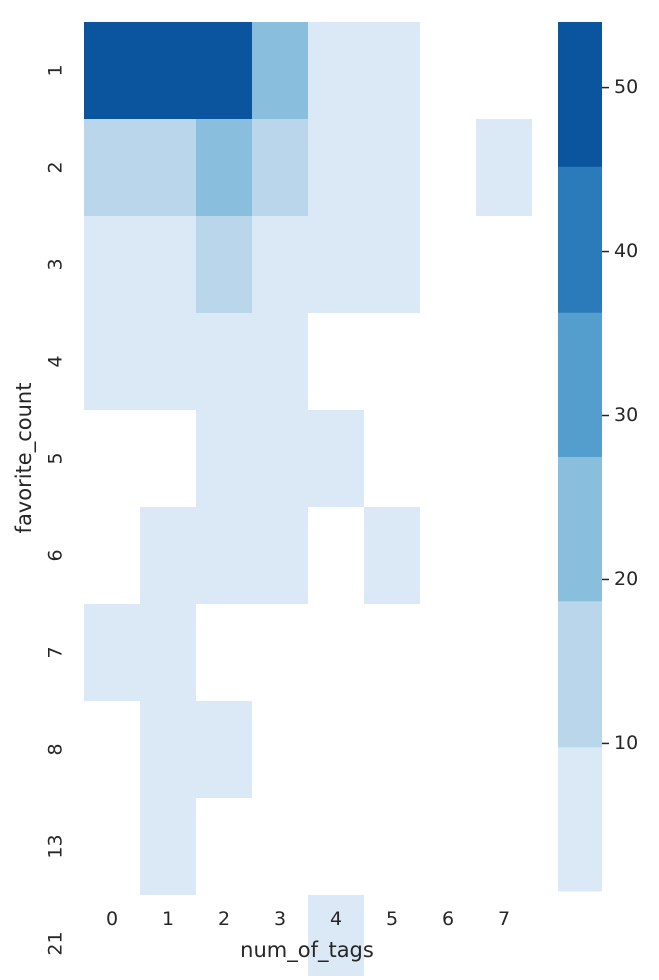 The width and height of the screenshot is (659, 980). What do you see at coordinates (56, 264) in the screenshot?
I see `y-tick-label: 3` at bounding box center [56, 264].